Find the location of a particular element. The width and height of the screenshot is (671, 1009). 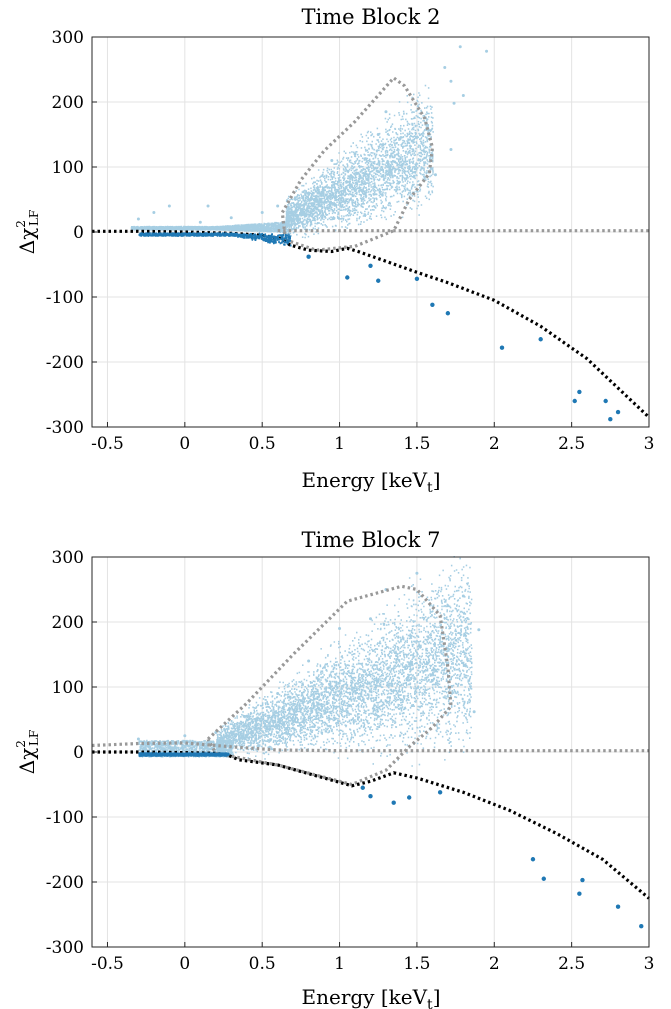

black-boundary-curve is located at coordinates (371, 825).